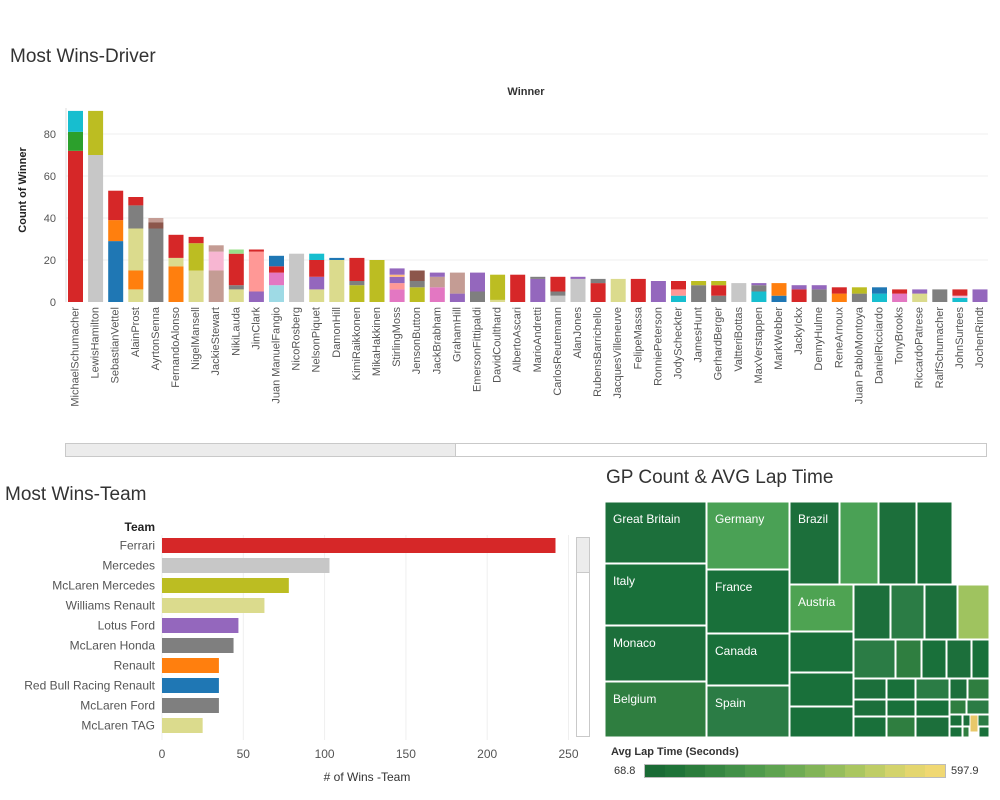  I want to click on x-tick-label: MaxVerstappen, so click(759, 345).